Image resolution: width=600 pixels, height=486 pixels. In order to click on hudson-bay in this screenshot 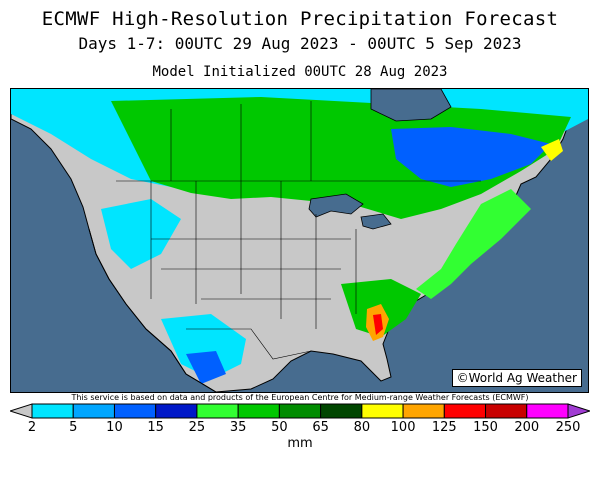, I will do `click(411, 105)`.